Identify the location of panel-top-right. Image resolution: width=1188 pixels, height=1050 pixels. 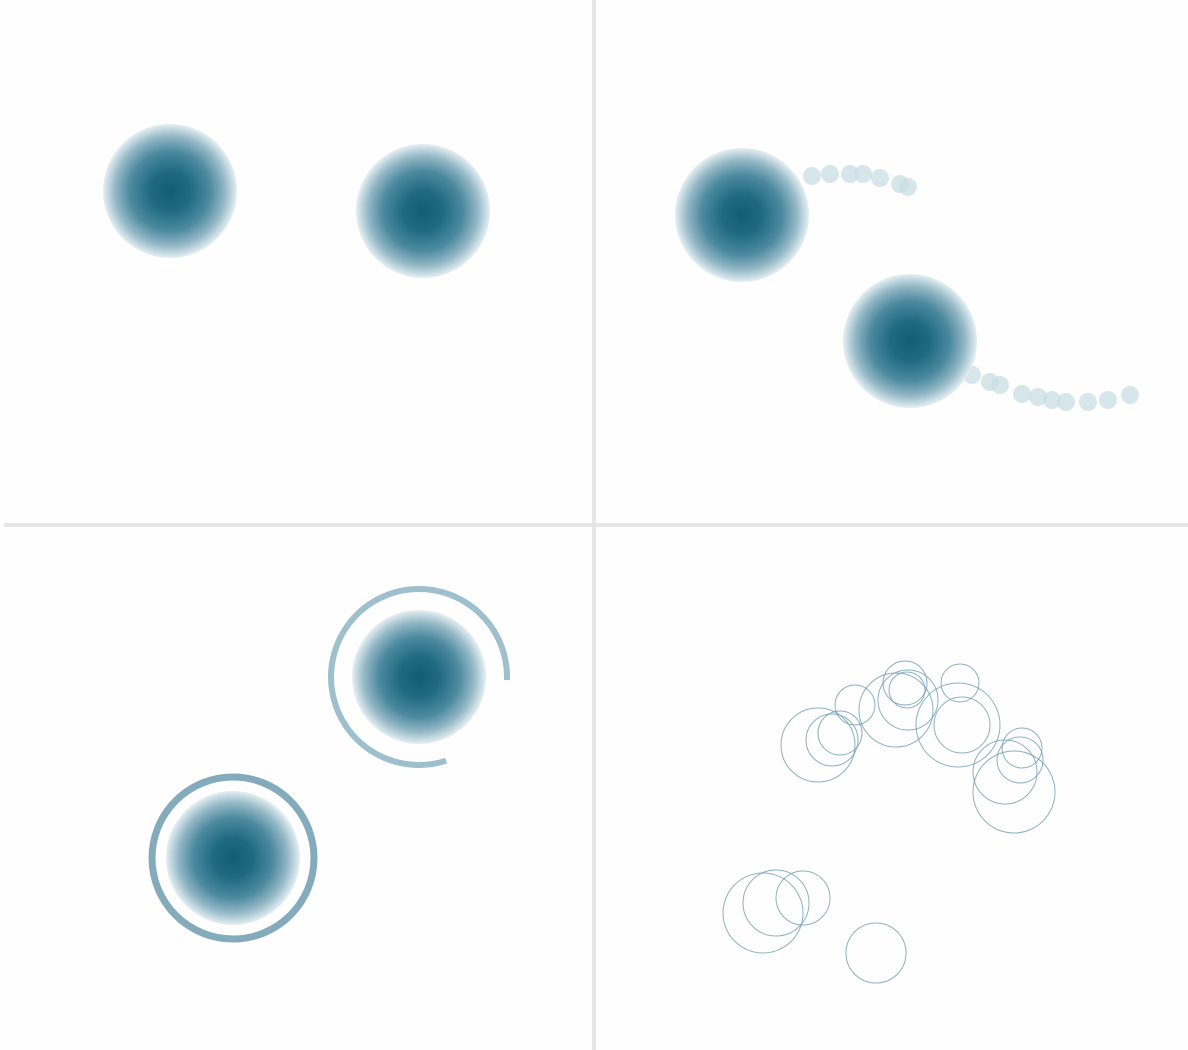
(907, 279).